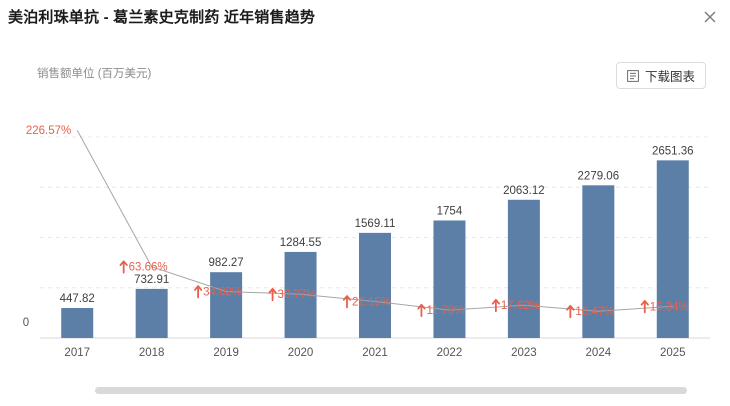 The width and height of the screenshot is (730, 406). Describe the element at coordinates (77, 353) in the screenshot. I see `svg-text: 2017` at that location.